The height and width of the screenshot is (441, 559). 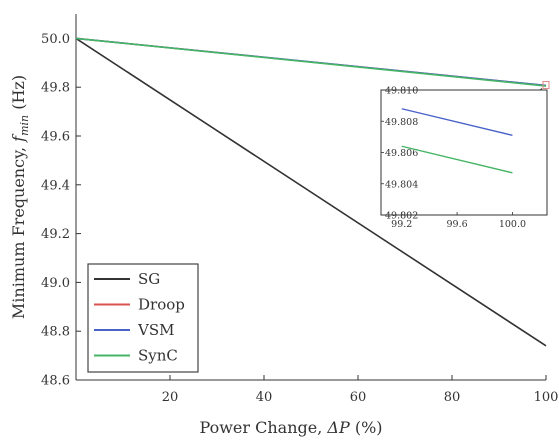 I want to click on y-tick-label: 49.6, so click(x=55, y=137).